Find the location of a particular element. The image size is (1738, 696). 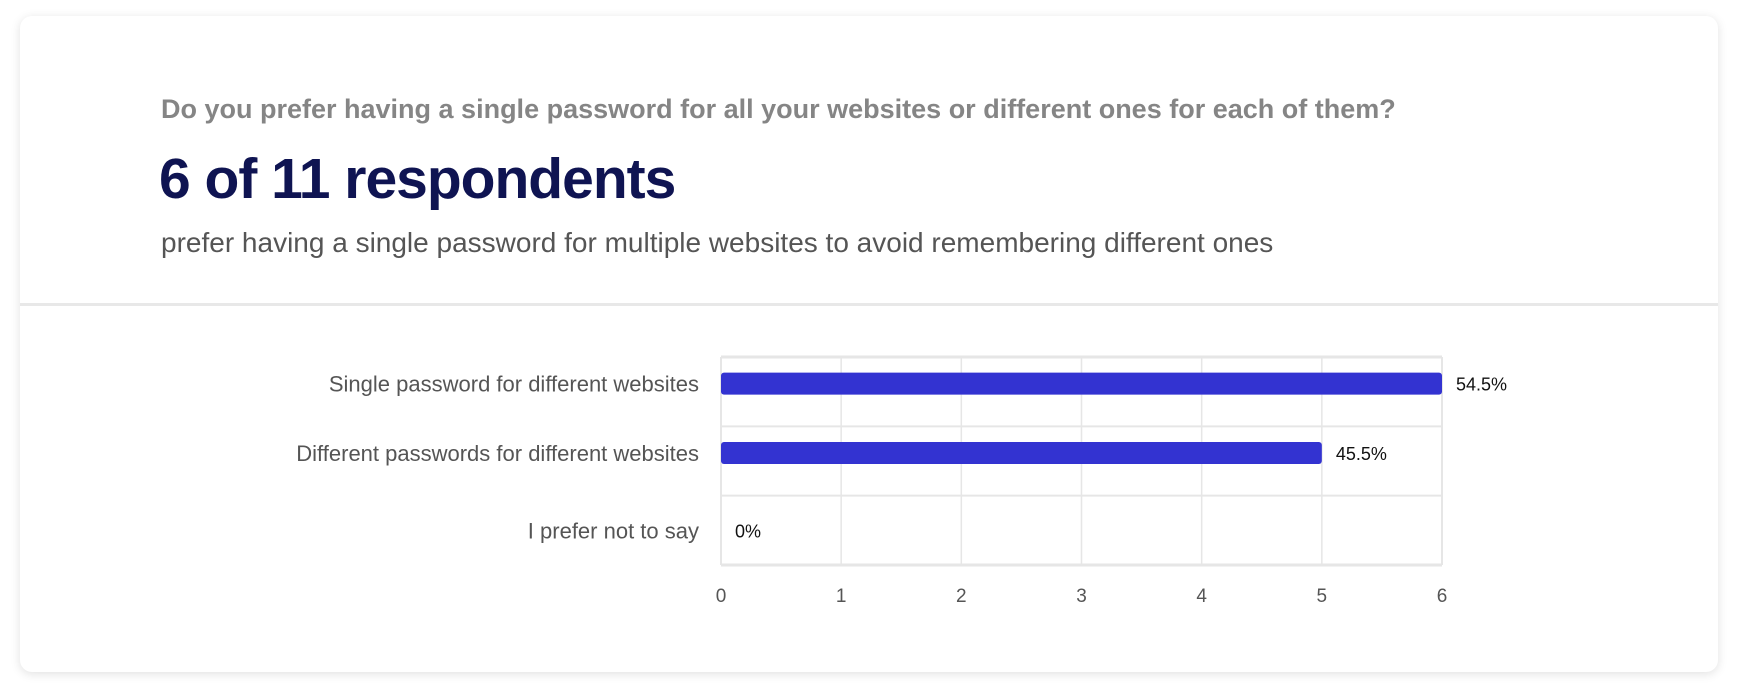

x-tick-label: 5 is located at coordinates (1322, 596).